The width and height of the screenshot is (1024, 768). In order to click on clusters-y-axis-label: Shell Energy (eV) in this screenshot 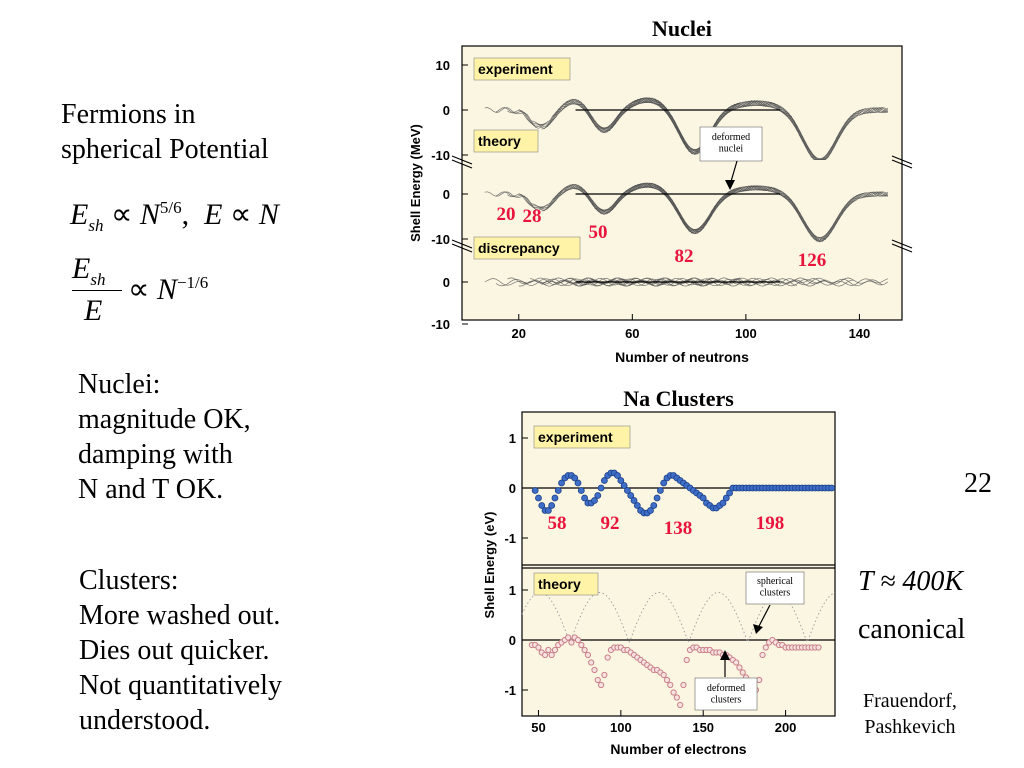, I will do `click(489, 565)`.